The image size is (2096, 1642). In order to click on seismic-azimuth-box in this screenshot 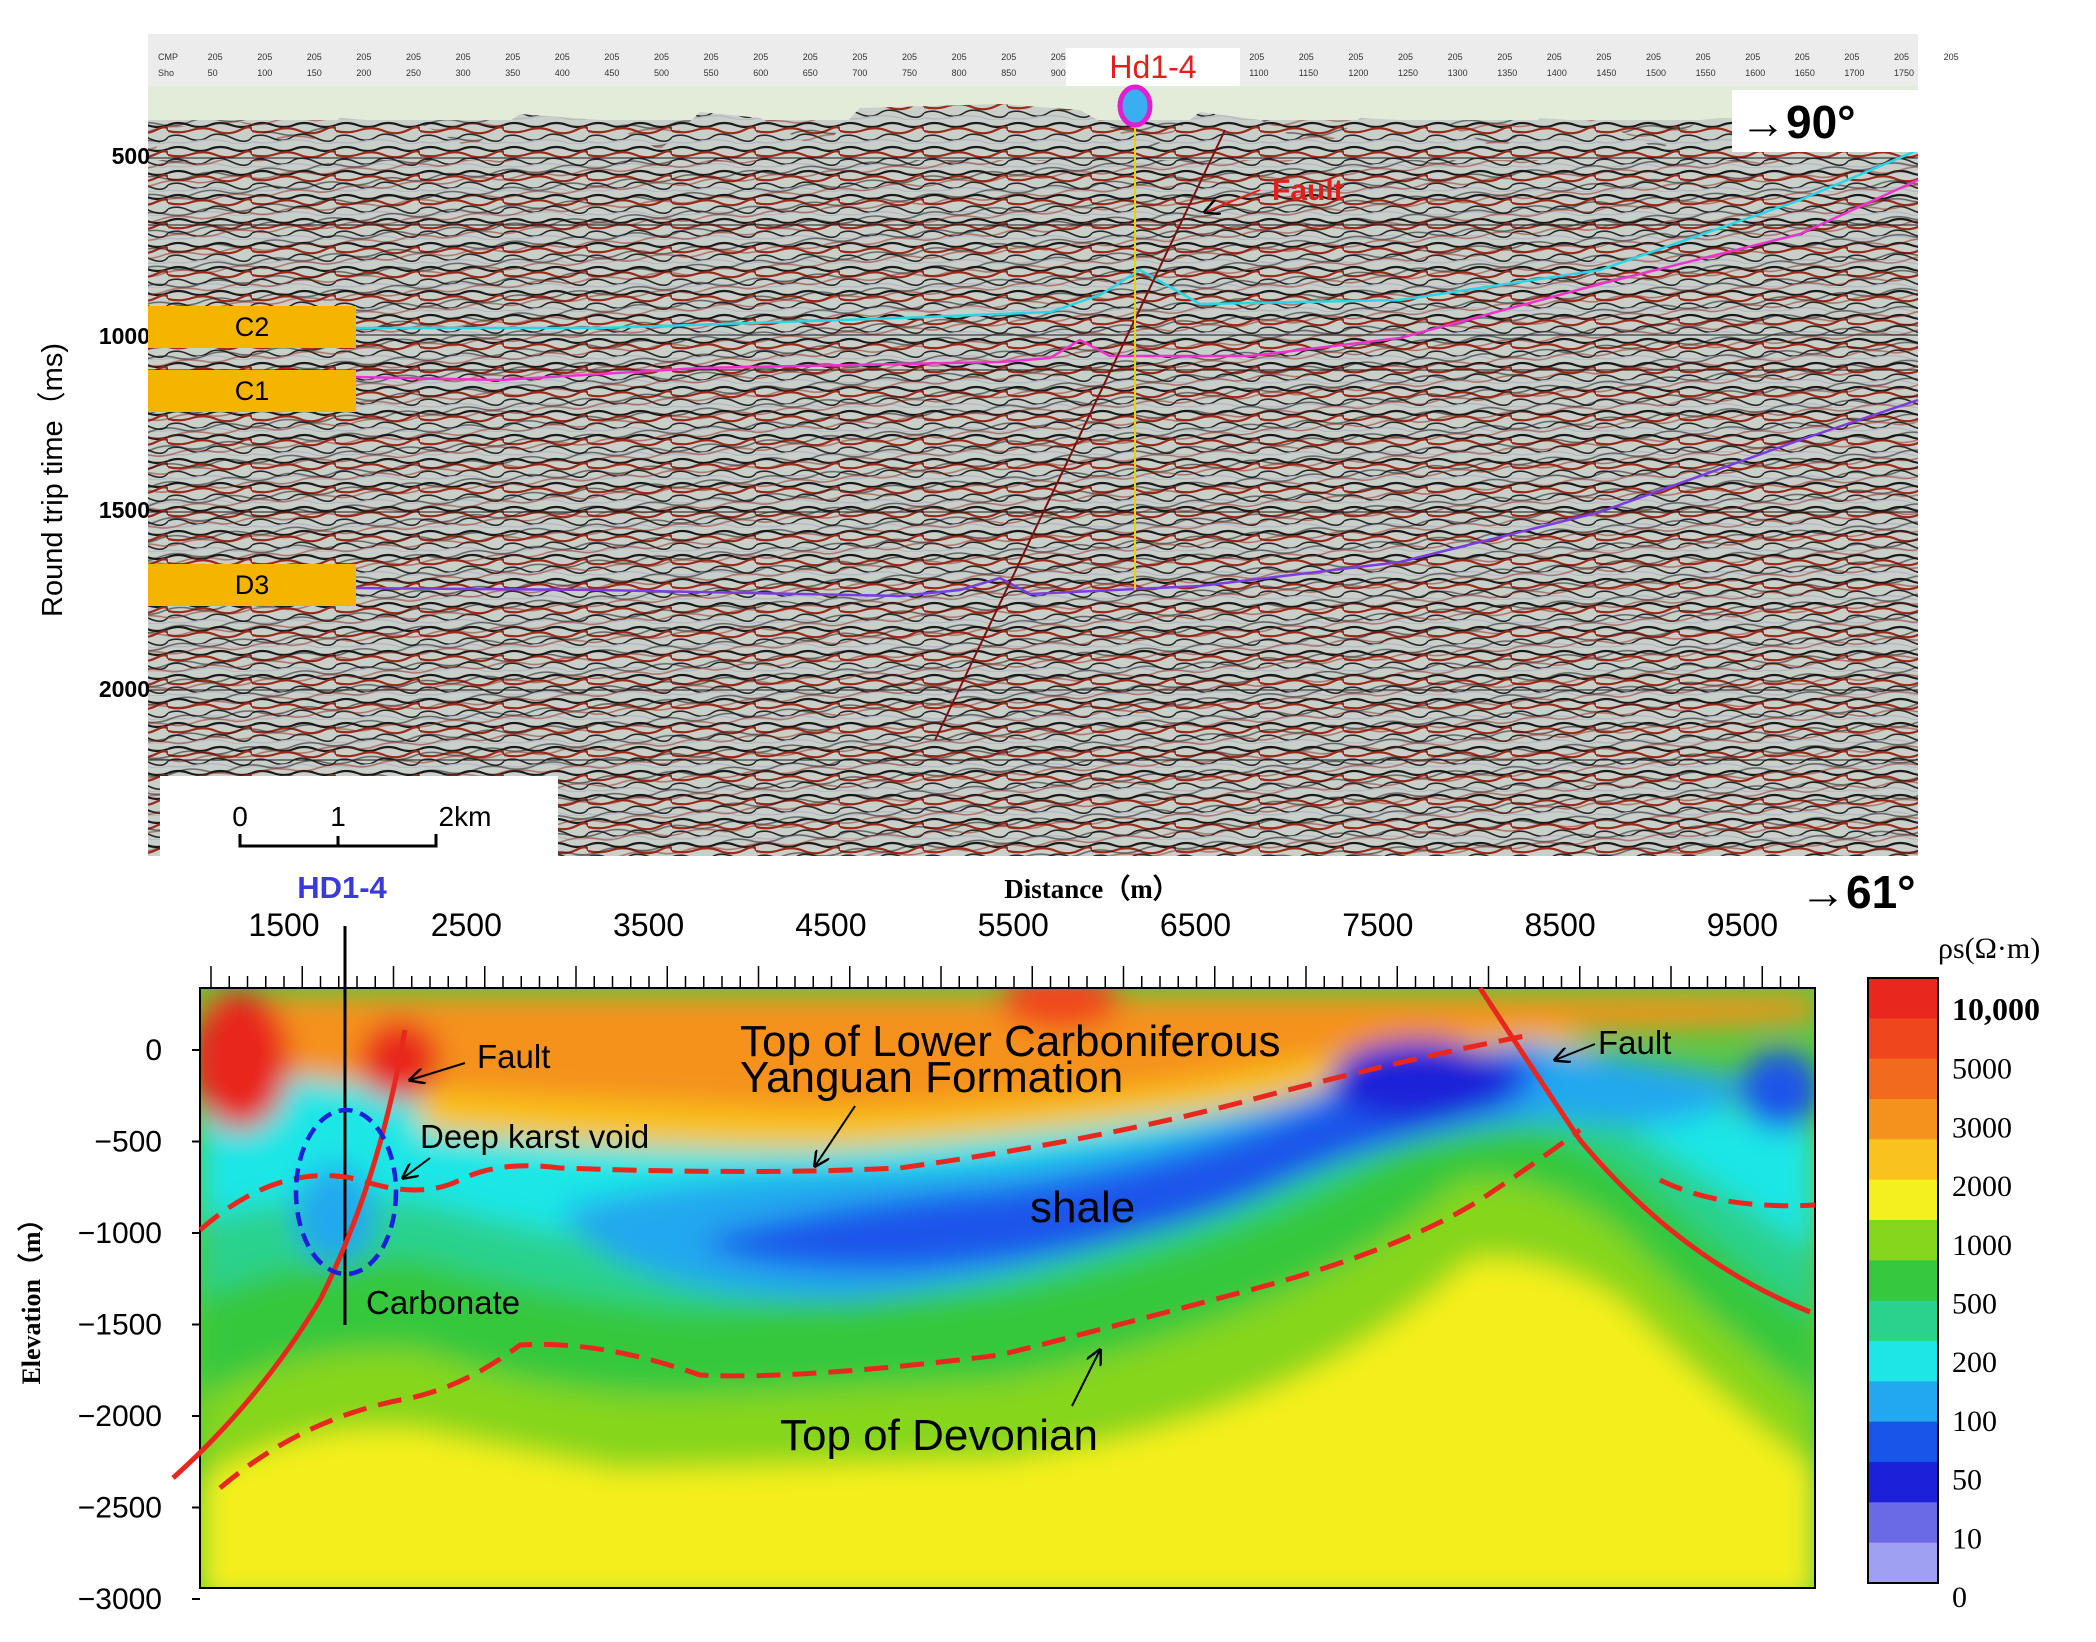, I will do `click(1825, 121)`.